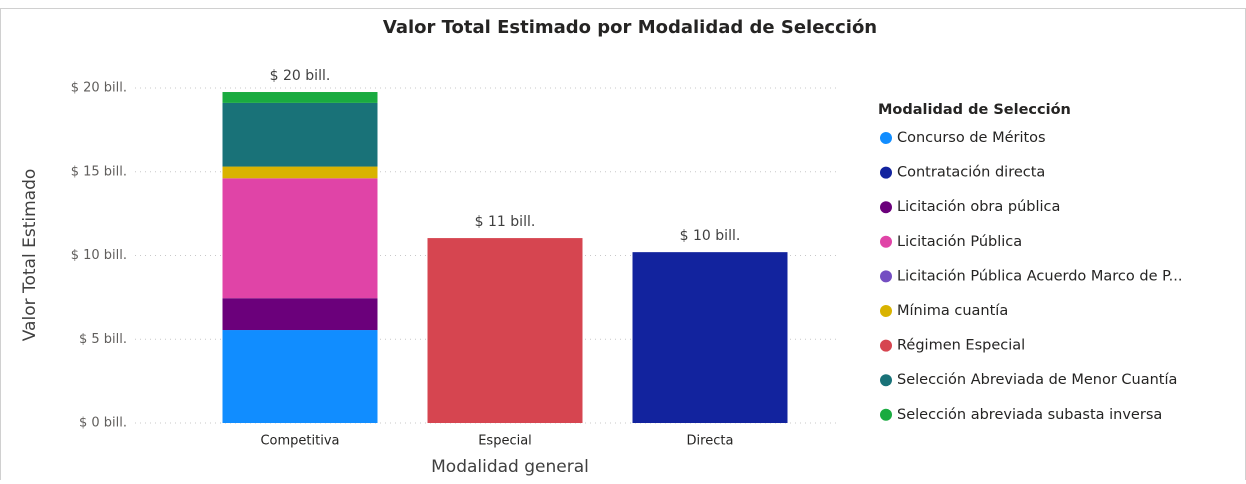 Image resolution: width=1246 pixels, height=484 pixels. What do you see at coordinates (103, 339) in the screenshot?
I see `y-tick-label: $ 5 bill.` at bounding box center [103, 339].